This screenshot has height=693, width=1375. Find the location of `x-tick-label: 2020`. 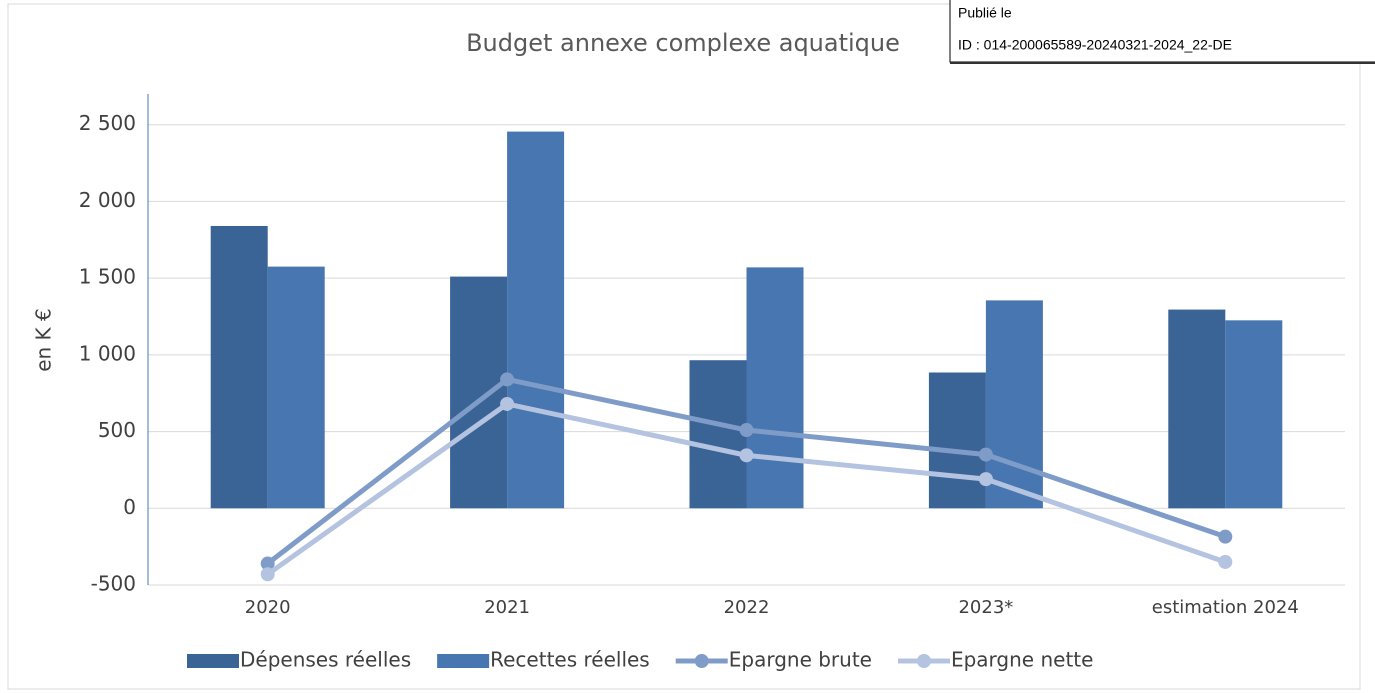

x-tick-label: 2020 is located at coordinates (268, 607).